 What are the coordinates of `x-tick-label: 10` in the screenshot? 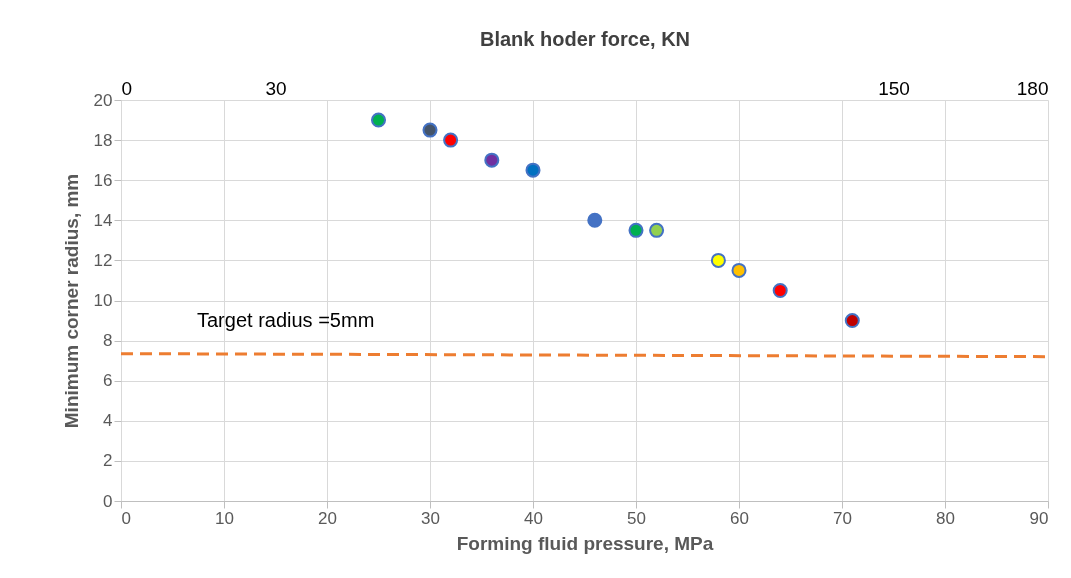 It's located at (224, 518).